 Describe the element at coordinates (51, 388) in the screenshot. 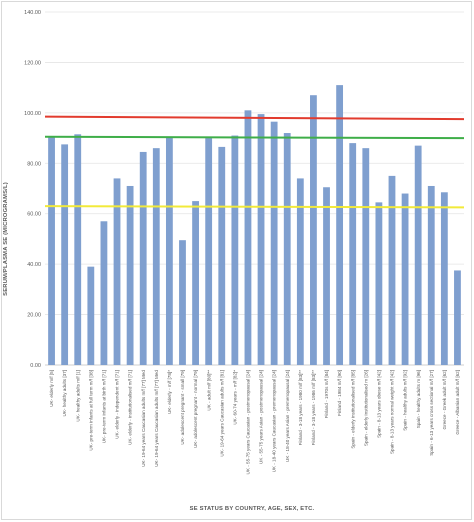

I see `x-category-label: UK- elderly m/f [5]` at that location.